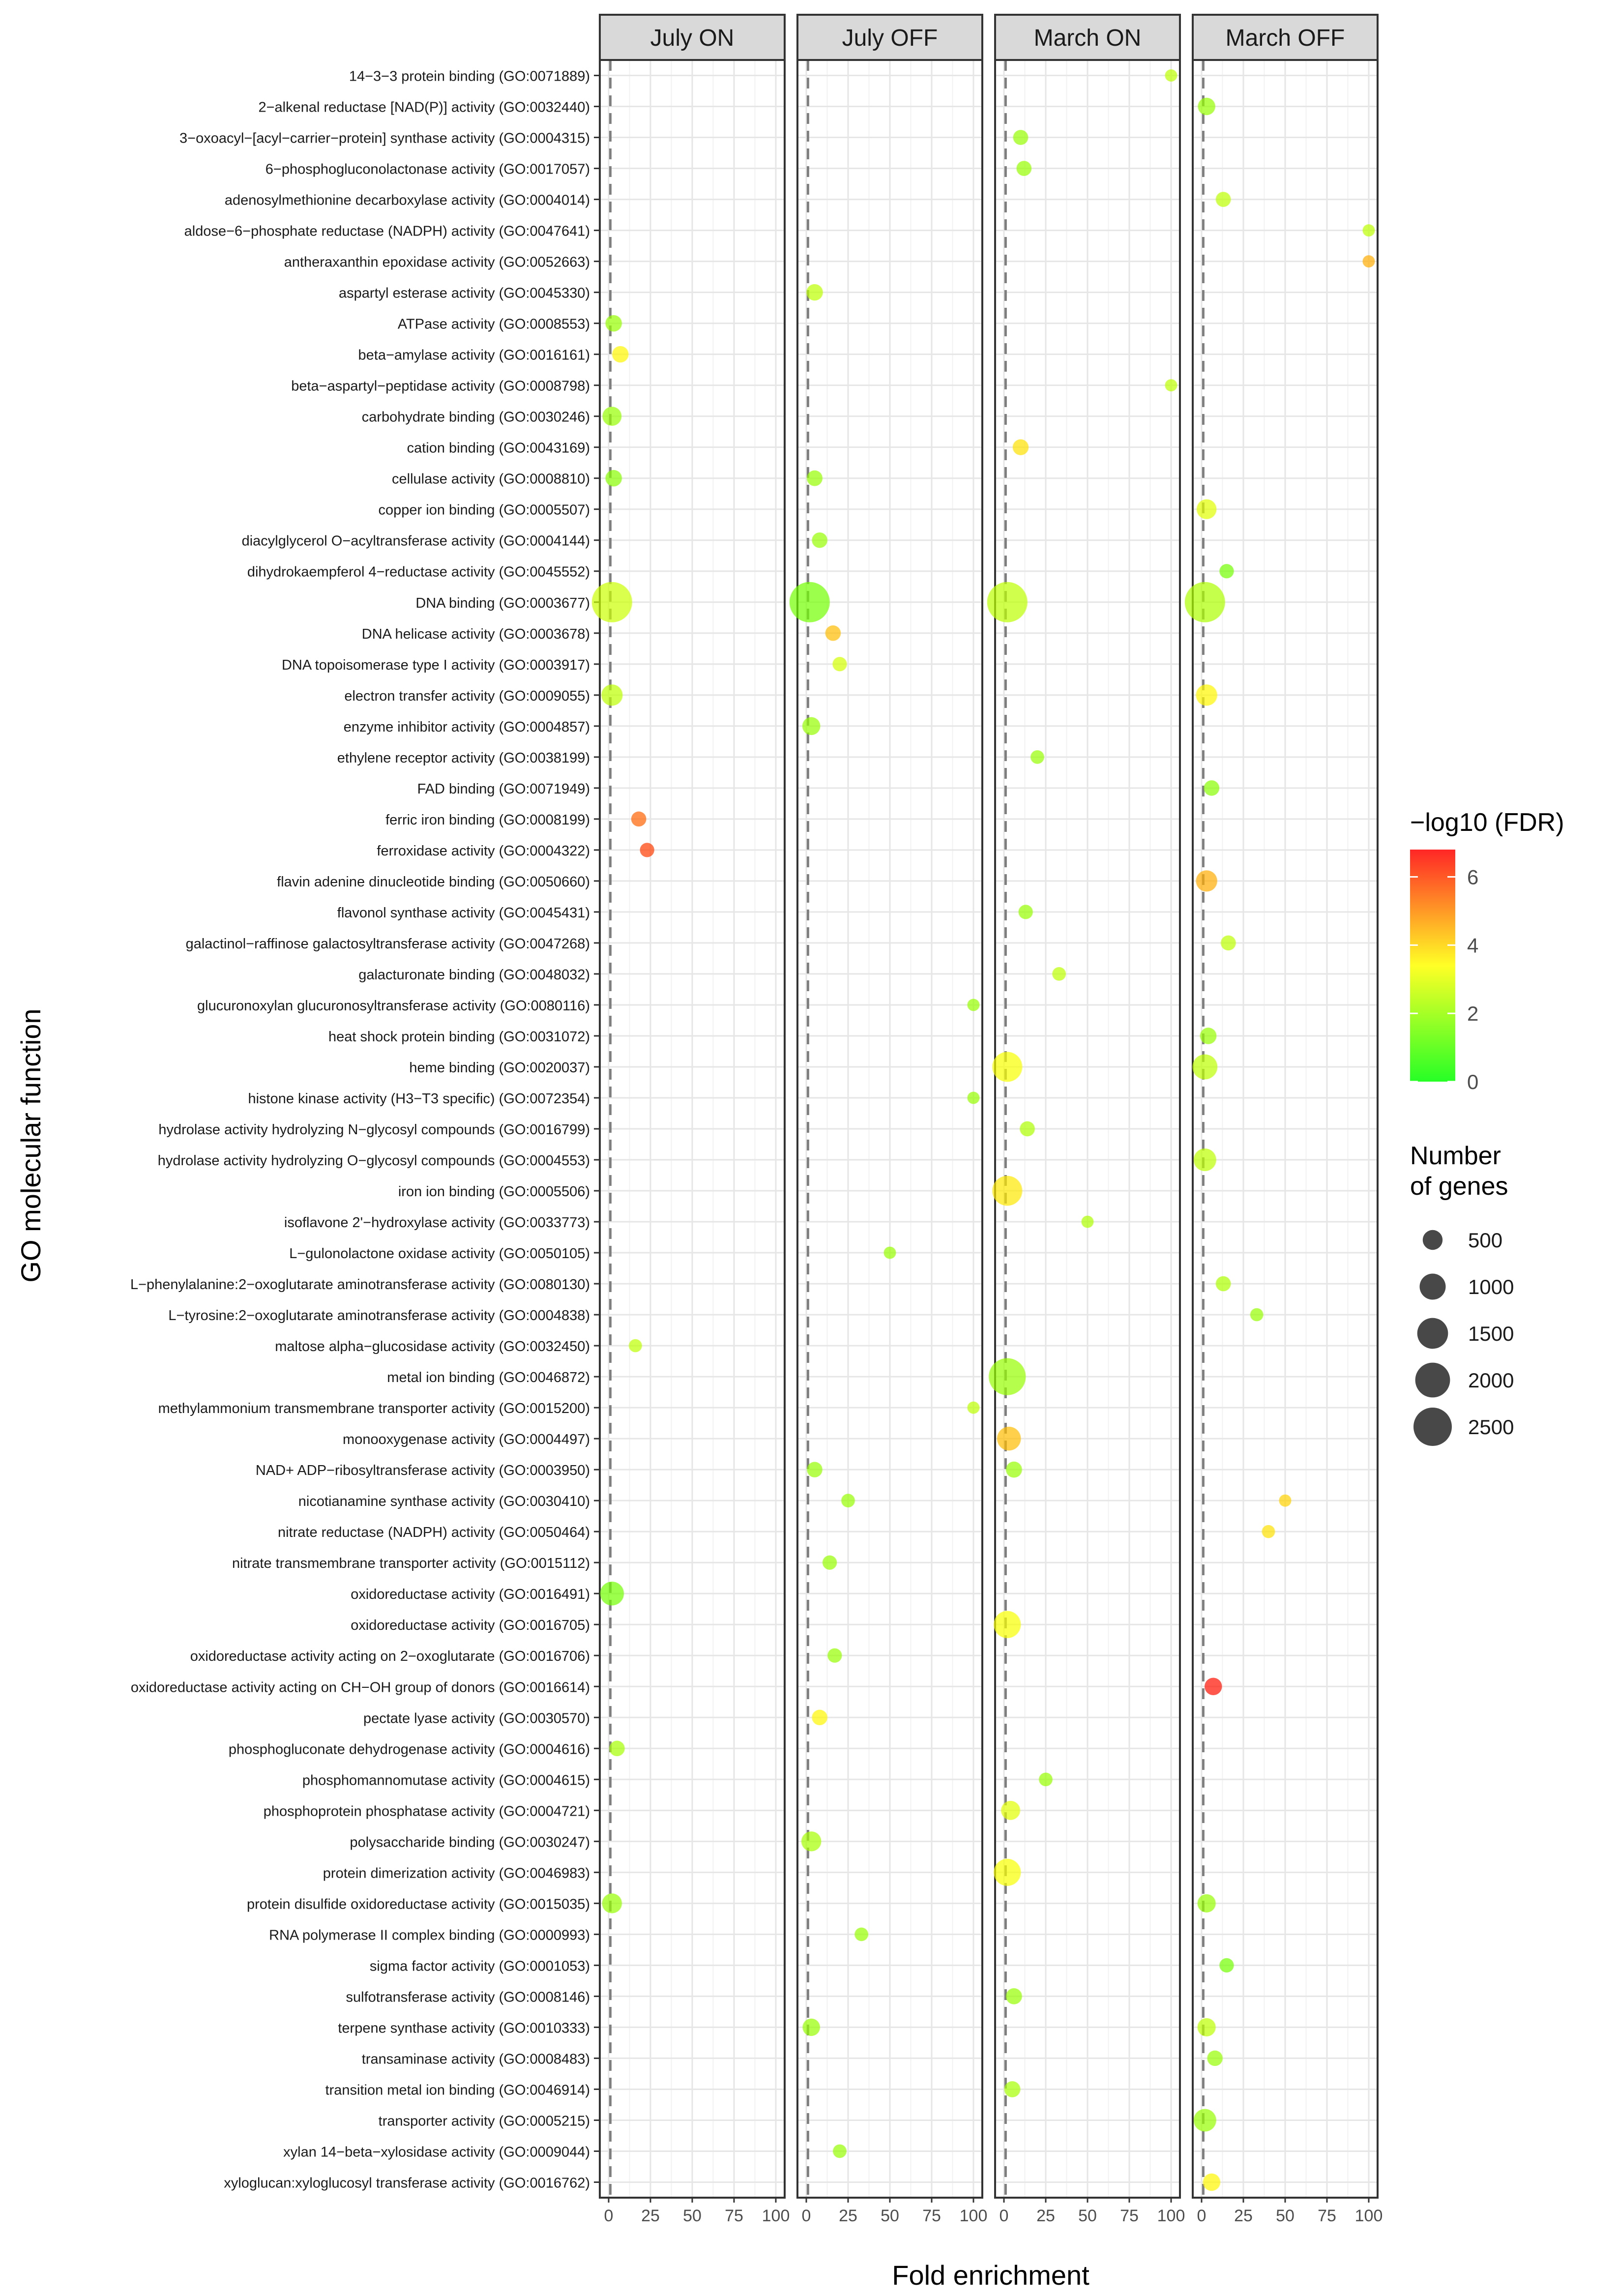  I want to click on category-label: ferroxidase activity (GO:0004322), so click(483, 851).